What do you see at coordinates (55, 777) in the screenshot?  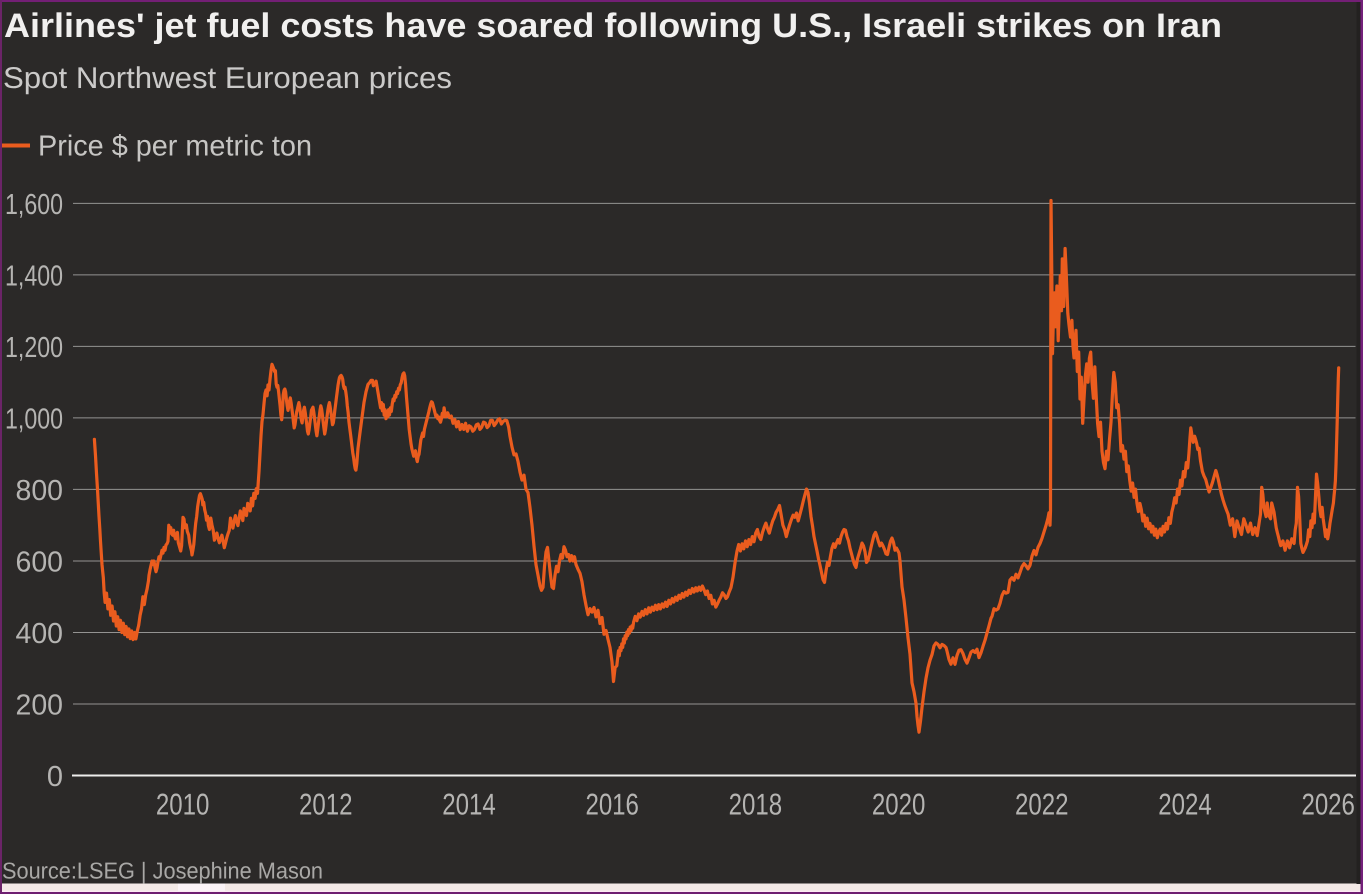 I see `svg-text: 0` at bounding box center [55, 777].